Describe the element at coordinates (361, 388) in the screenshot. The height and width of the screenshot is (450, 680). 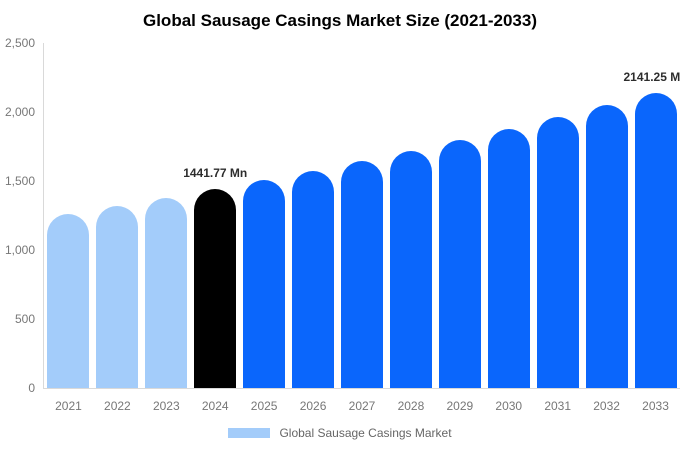
I see `x-axis-line` at that location.